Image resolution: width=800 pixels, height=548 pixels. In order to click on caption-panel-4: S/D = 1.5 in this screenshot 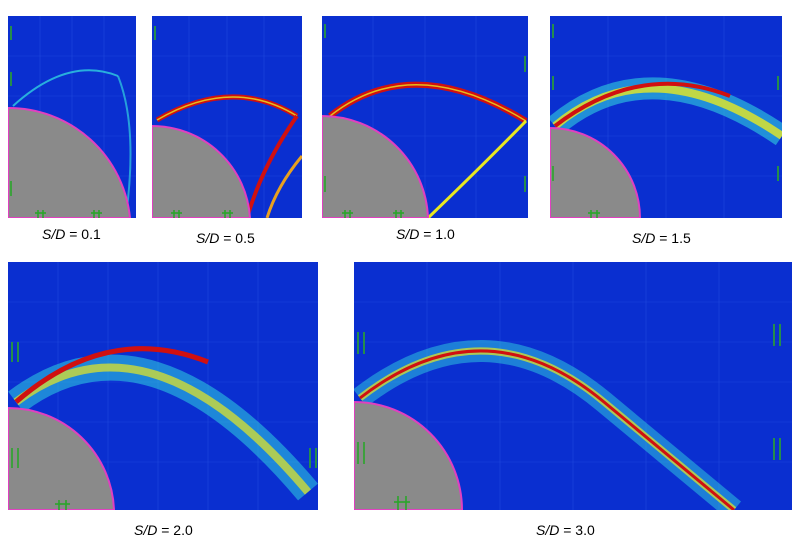, I will do `click(661, 238)`.